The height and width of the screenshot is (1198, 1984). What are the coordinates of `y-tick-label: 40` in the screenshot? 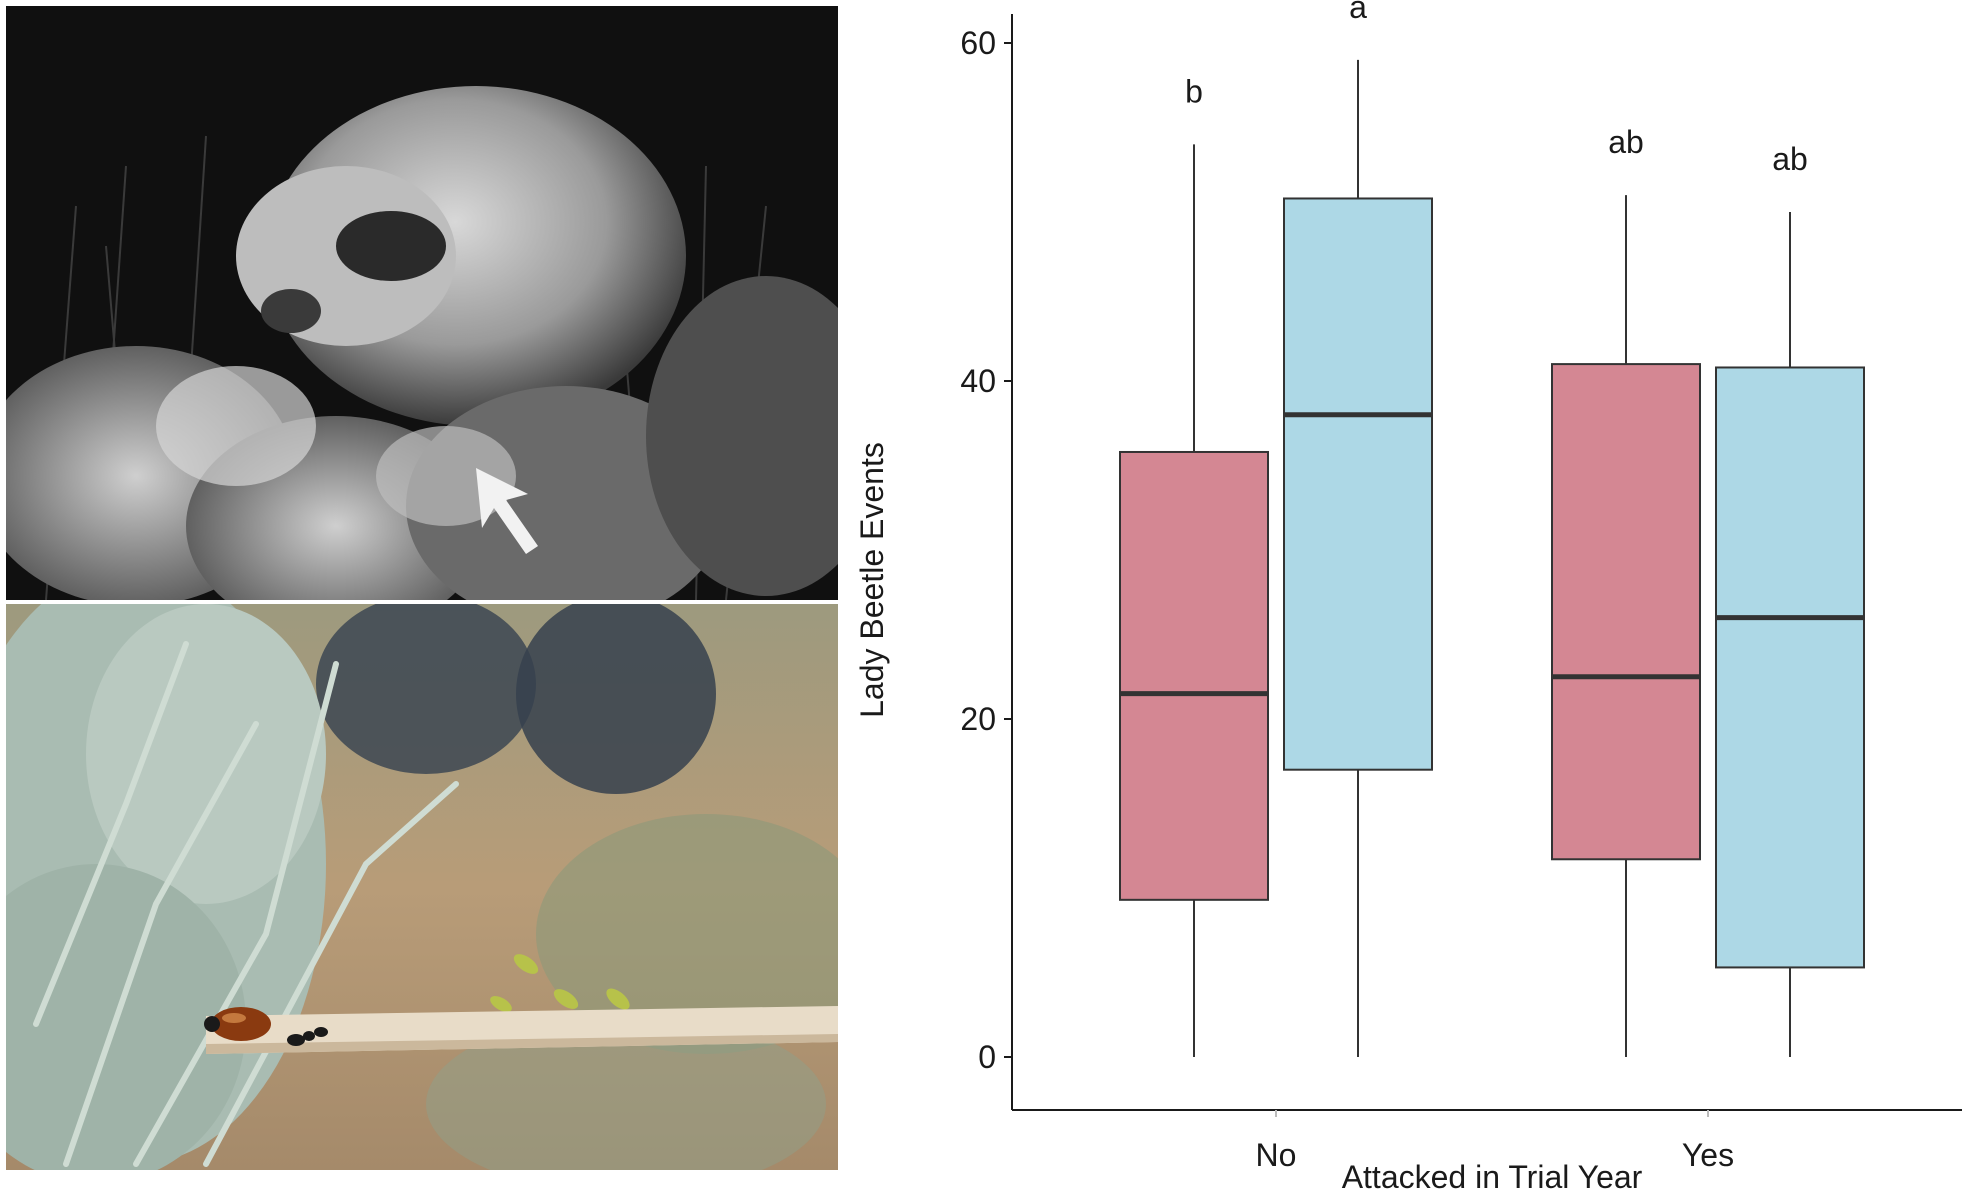 It's located at (978, 381).